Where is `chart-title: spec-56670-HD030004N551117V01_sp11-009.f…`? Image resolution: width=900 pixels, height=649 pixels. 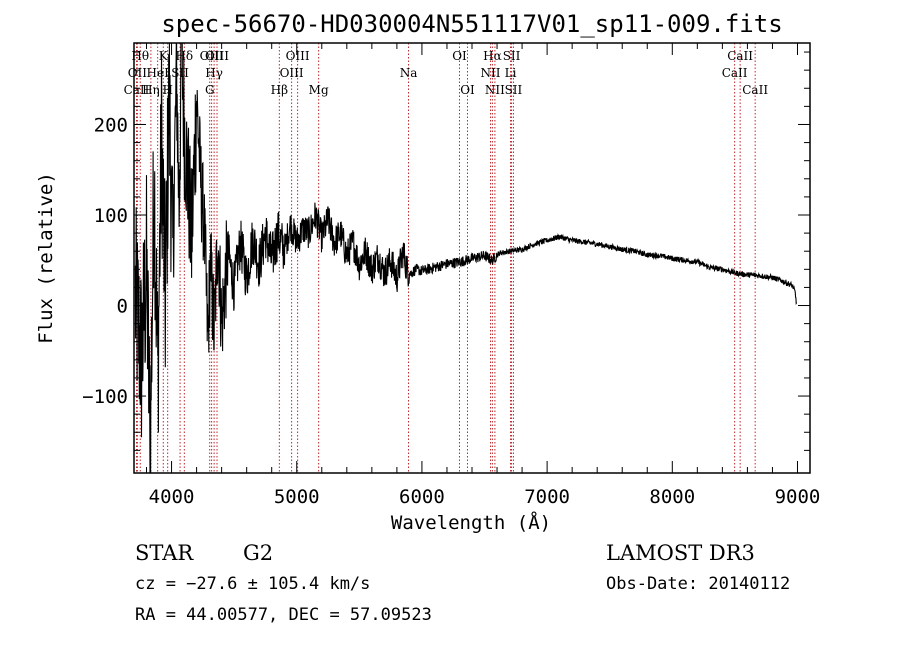
chart-title: spec-56670-HD030004N551117V01_sp11-009.f… is located at coordinates (471, 24).